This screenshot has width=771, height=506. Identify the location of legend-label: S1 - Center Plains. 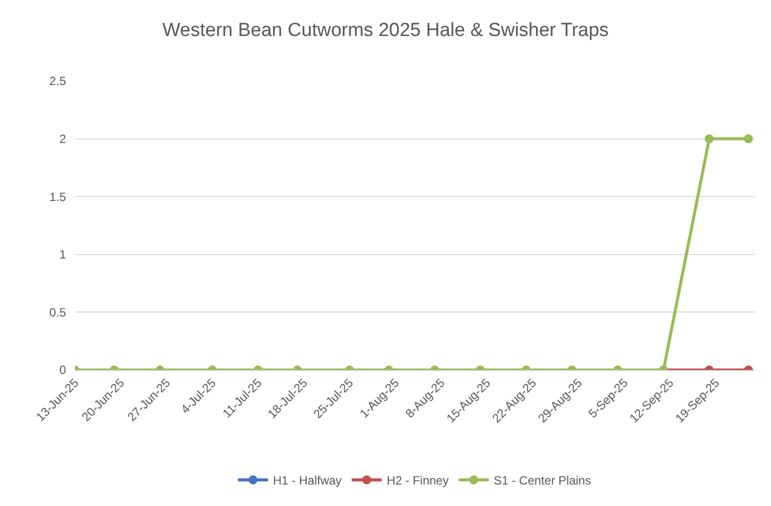
(543, 481).